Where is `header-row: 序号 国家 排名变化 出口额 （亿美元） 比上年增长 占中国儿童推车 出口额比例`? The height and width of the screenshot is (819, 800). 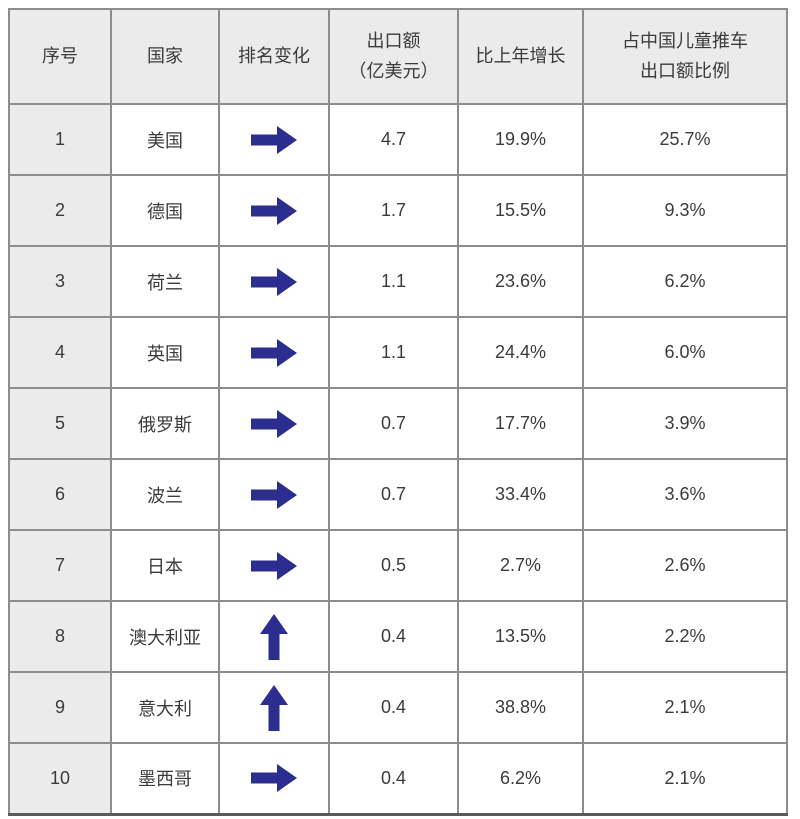 header-row: 序号 国家 排名变化 出口额 （亿美元） 比上年增长 占中国儿童推车 出口额比例 is located at coordinates (398, 56).